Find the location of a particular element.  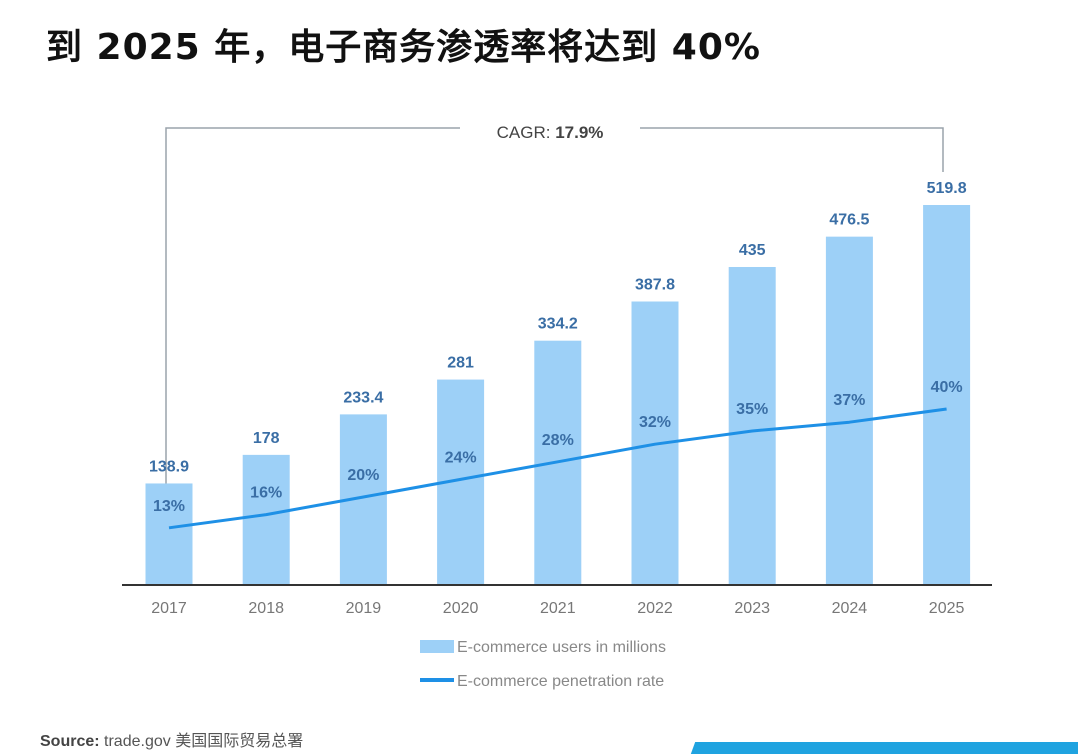

penetration-label: 32% is located at coordinates (655, 422).